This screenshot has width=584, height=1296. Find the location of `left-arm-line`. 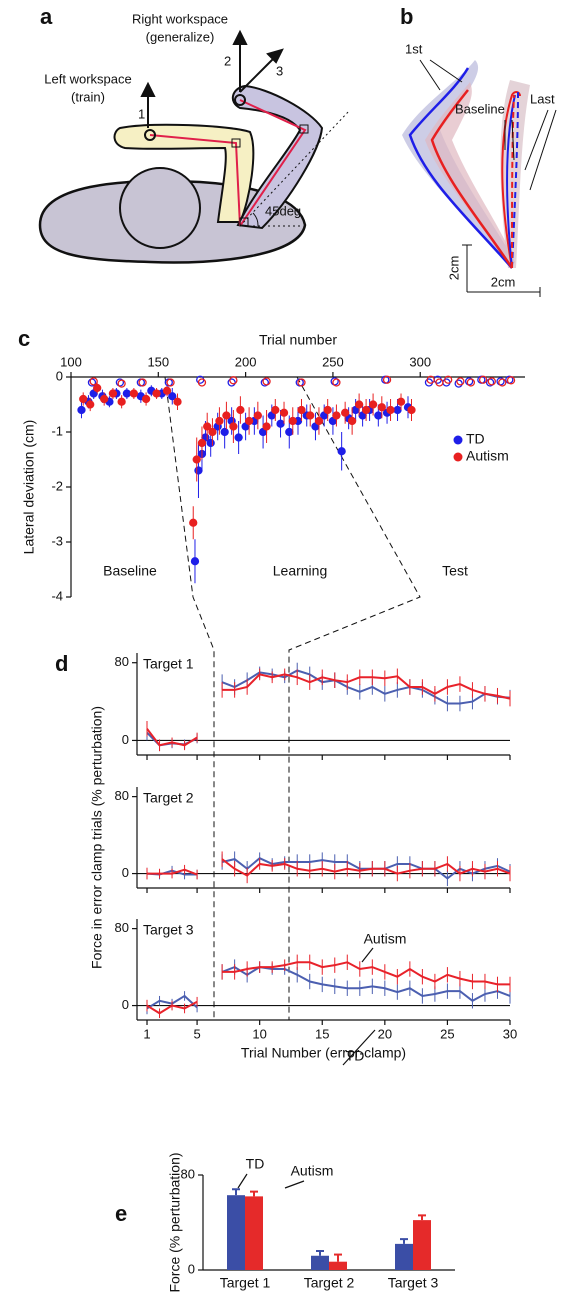

left-arm-line is located at coordinates (195, 180).